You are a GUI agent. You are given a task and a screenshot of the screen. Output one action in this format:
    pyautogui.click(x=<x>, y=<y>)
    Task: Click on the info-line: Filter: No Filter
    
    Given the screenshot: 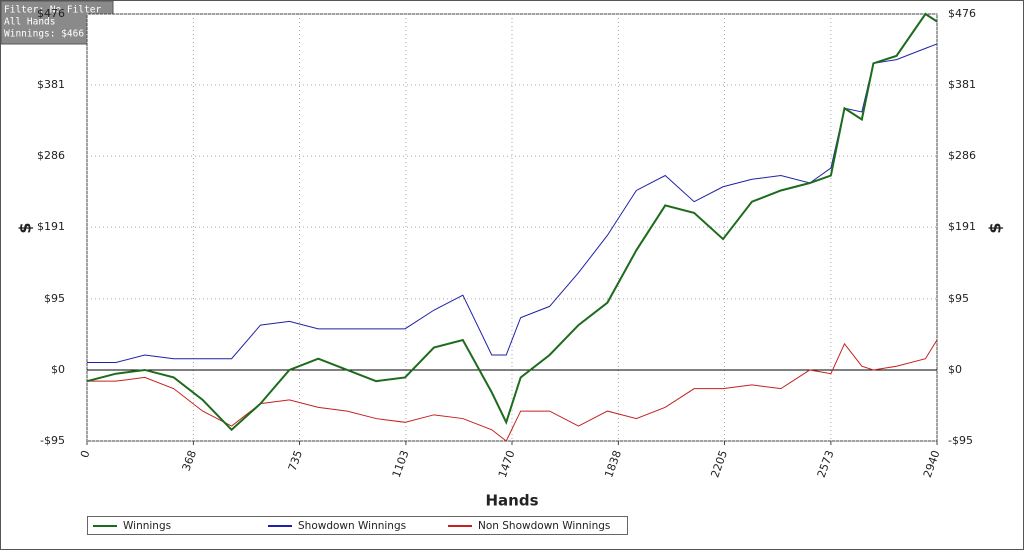 What is the action you would take?
    pyautogui.click(x=53, y=10)
    